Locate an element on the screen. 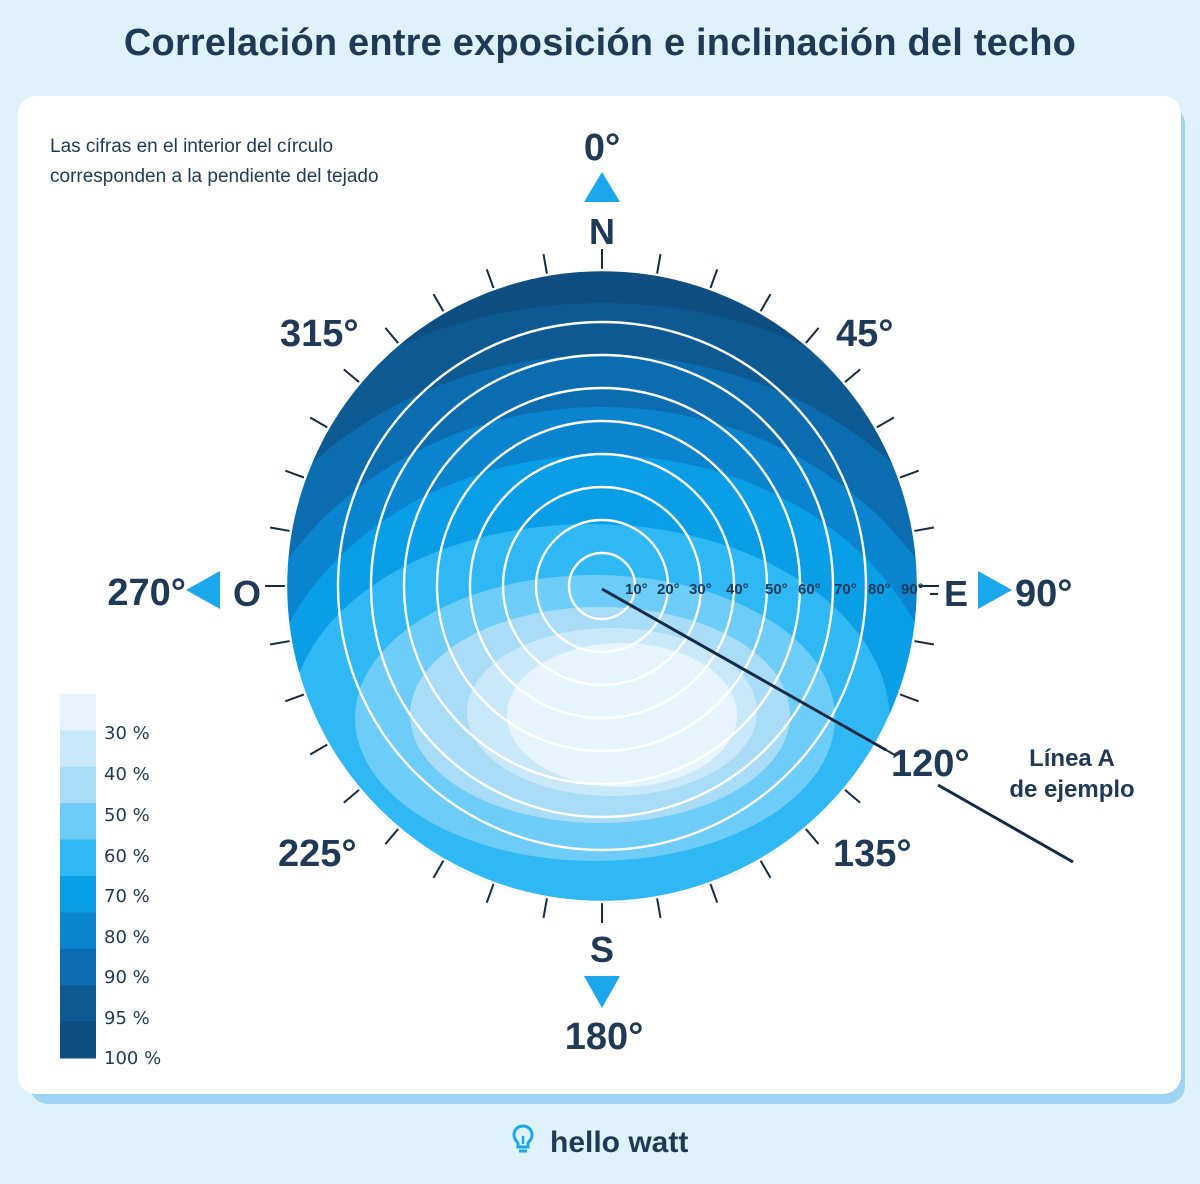 Image resolution: width=1200 pixels, height=1184 pixels. legend-label-95: 95 % is located at coordinates (127, 1018).